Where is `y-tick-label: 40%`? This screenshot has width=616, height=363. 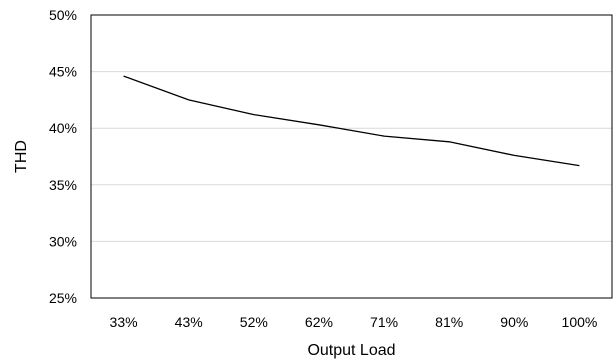
y-tick-label: 40% is located at coordinates (63, 128).